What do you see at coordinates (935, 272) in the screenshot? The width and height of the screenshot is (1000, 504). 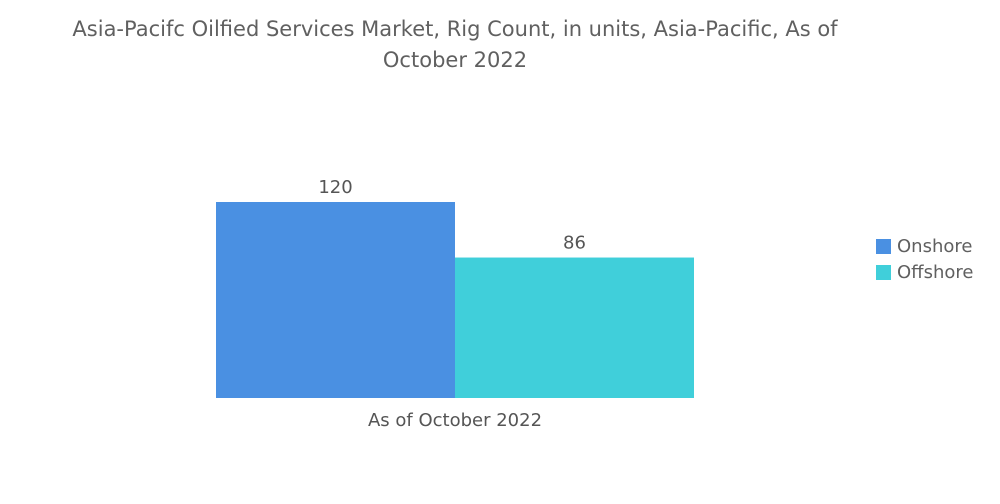 I see `legend-label-offshore: Offshore` at bounding box center [935, 272].